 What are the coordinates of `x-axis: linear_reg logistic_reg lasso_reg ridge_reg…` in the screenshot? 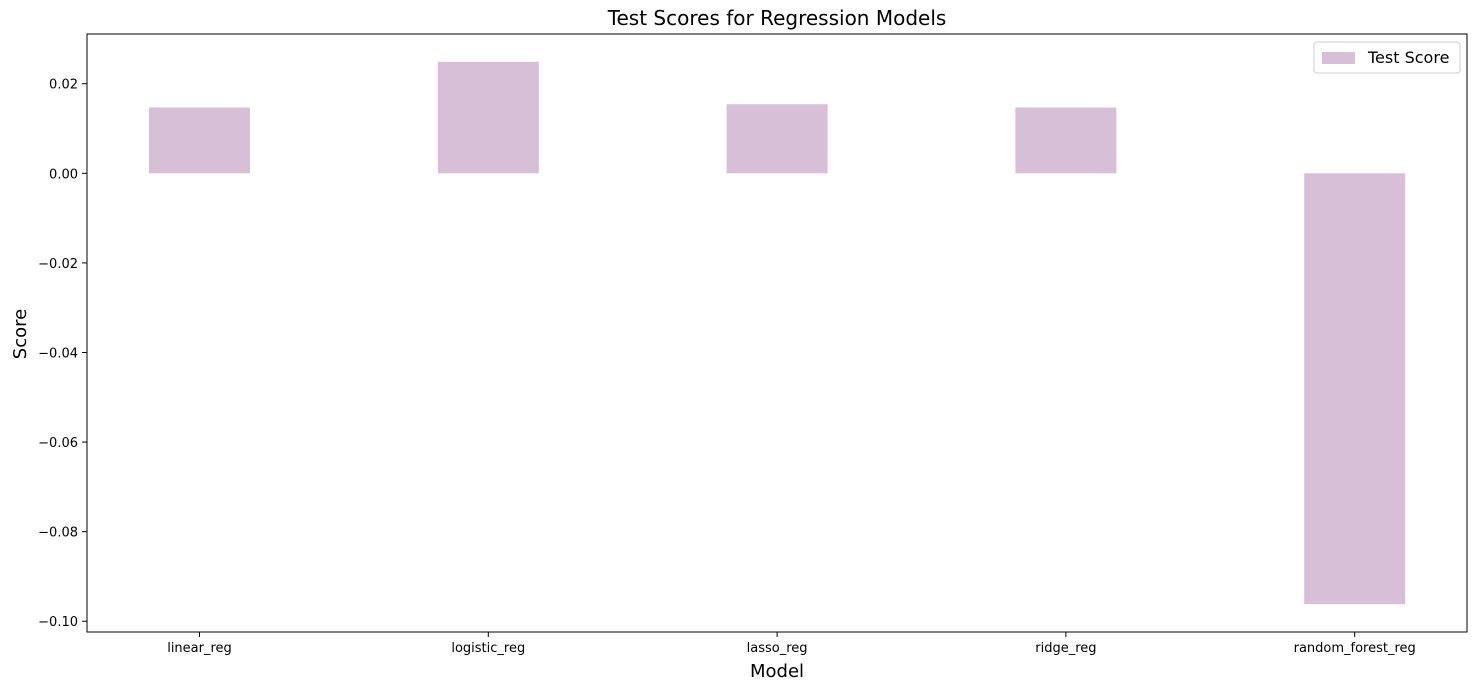 It's located at (791, 644).